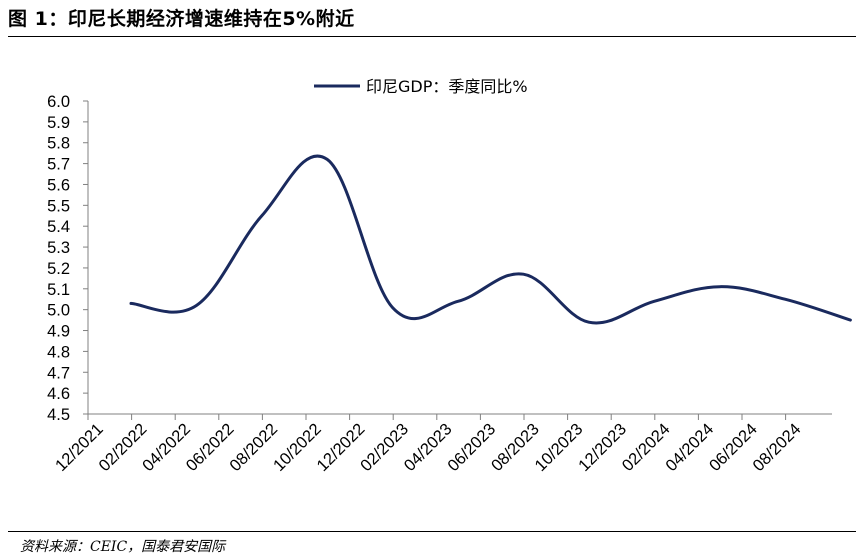  I want to click on y-tick-label: 5.2, so click(58, 269).